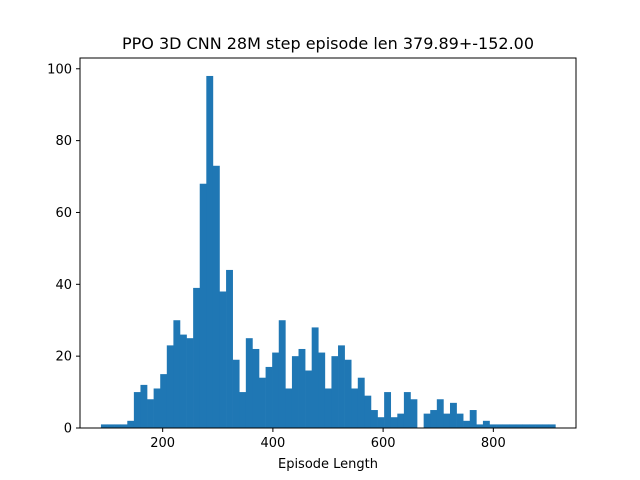 The width and height of the screenshot is (640, 480). I want to click on x-tick-label: 200, so click(162, 443).